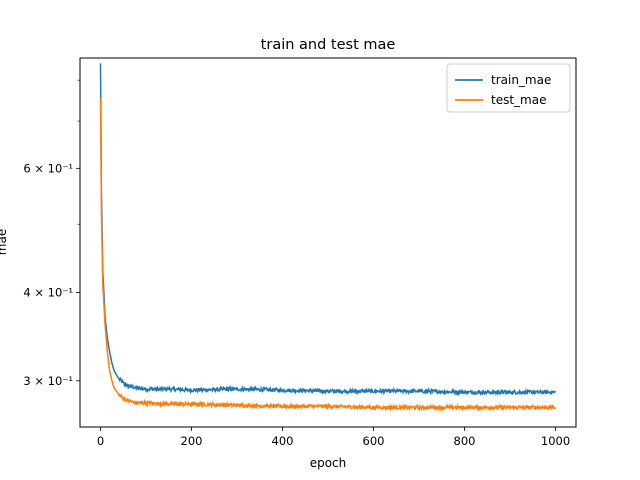  Describe the element at coordinates (333, 437) in the screenshot. I see `x-axis: 0 200 400 600 800 1000` at that location.